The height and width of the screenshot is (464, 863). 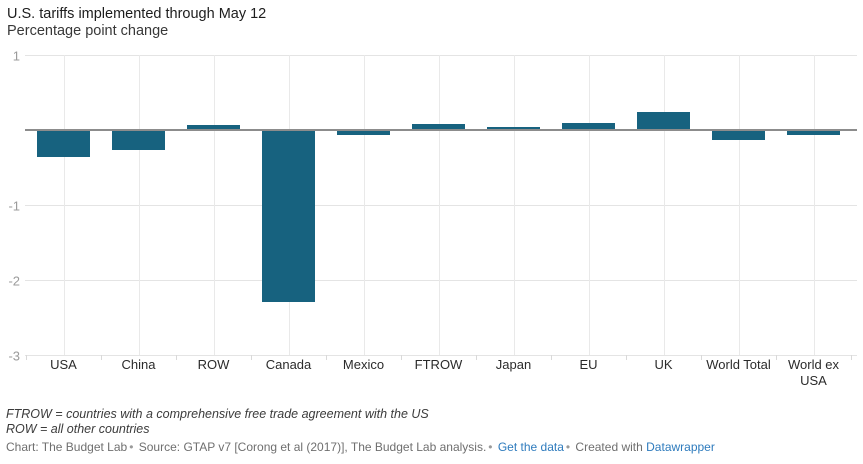 What do you see at coordinates (363, 133) in the screenshot?
I see `bar-mexico` at bounding box center [363, 133].